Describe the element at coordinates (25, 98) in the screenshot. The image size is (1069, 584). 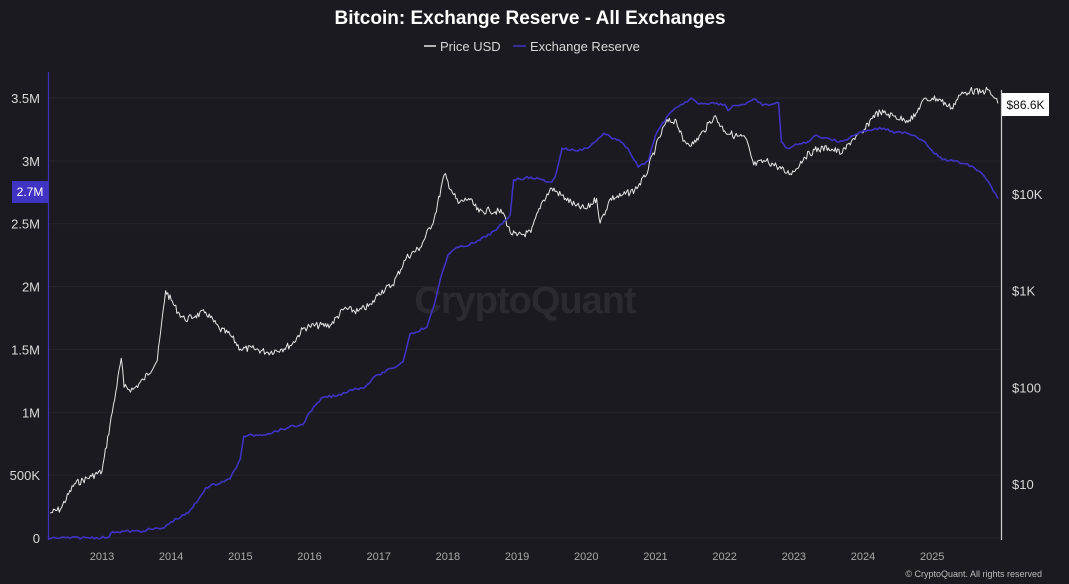
I see `left-tick-label: 3.5M` at that location.